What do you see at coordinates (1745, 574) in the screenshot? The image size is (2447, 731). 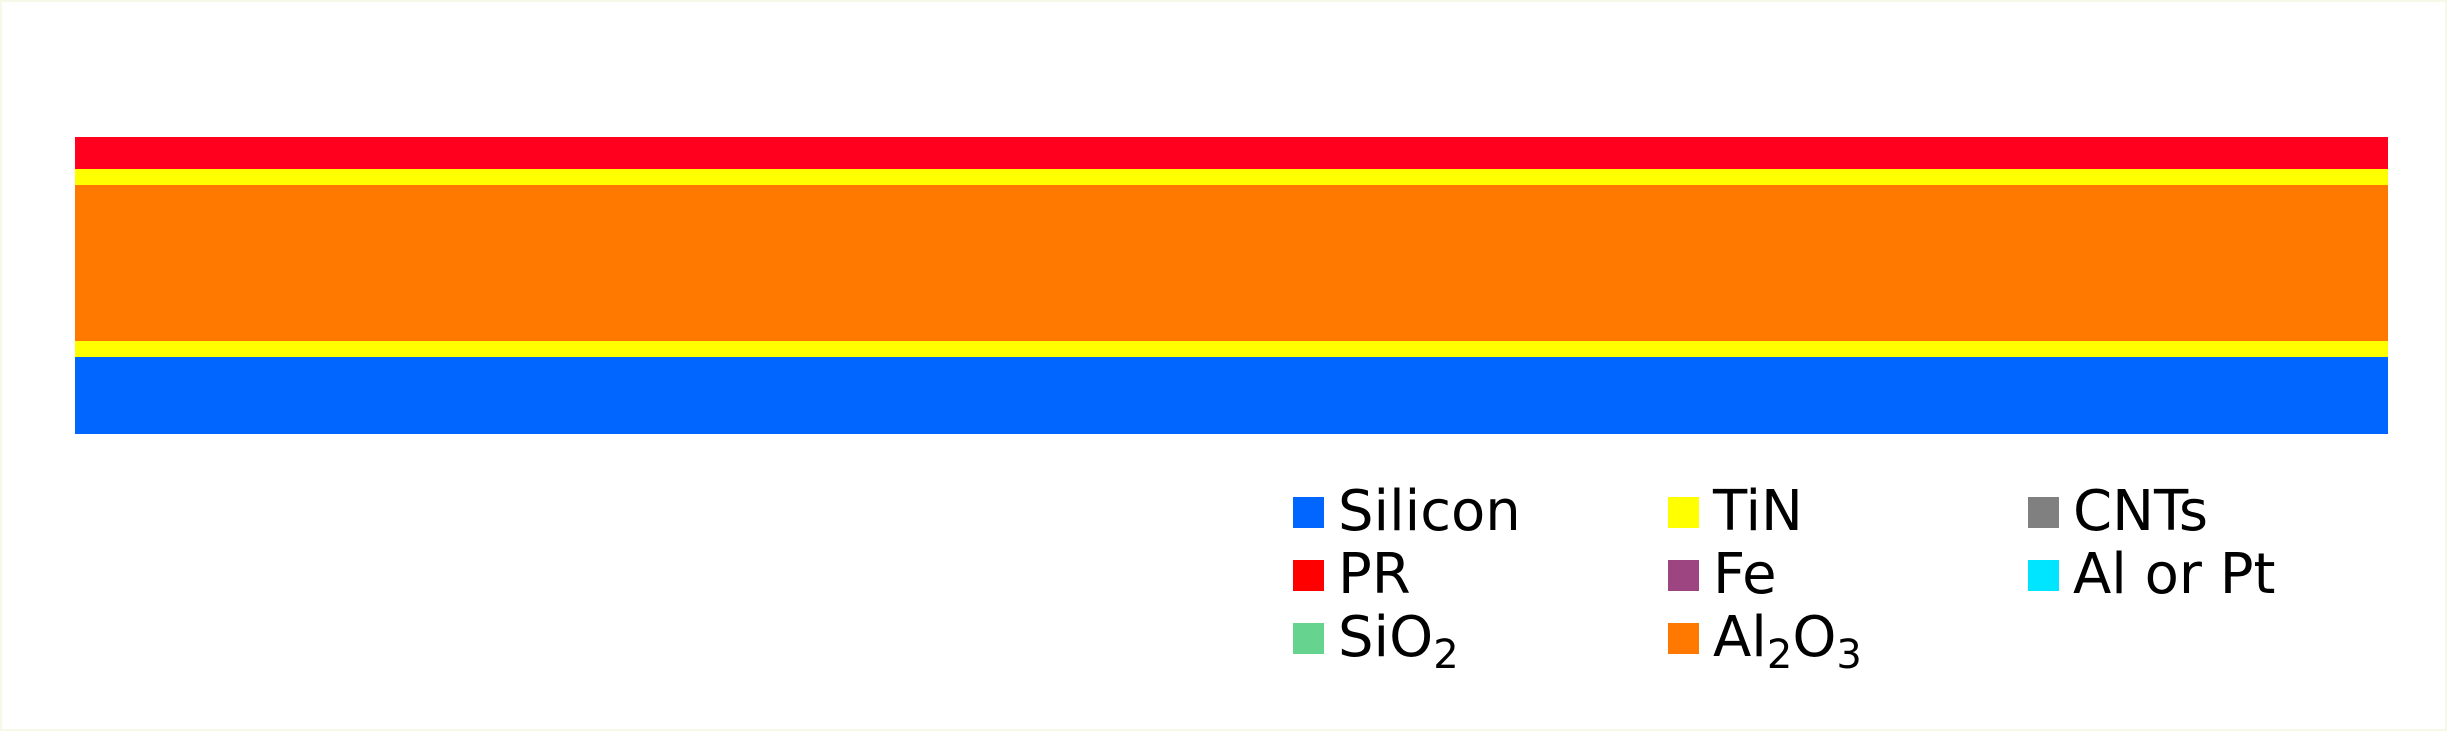 I see `legend-label-fe: Fe` at bounding box center [1745, 574].